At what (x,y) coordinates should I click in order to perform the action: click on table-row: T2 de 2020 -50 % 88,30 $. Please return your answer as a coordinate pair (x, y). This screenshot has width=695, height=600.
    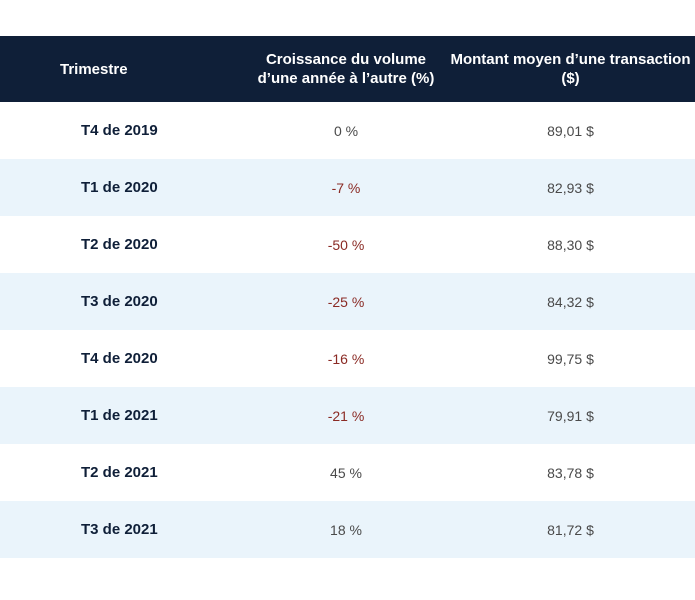
    Looking at the image, I should click on (347, 244).